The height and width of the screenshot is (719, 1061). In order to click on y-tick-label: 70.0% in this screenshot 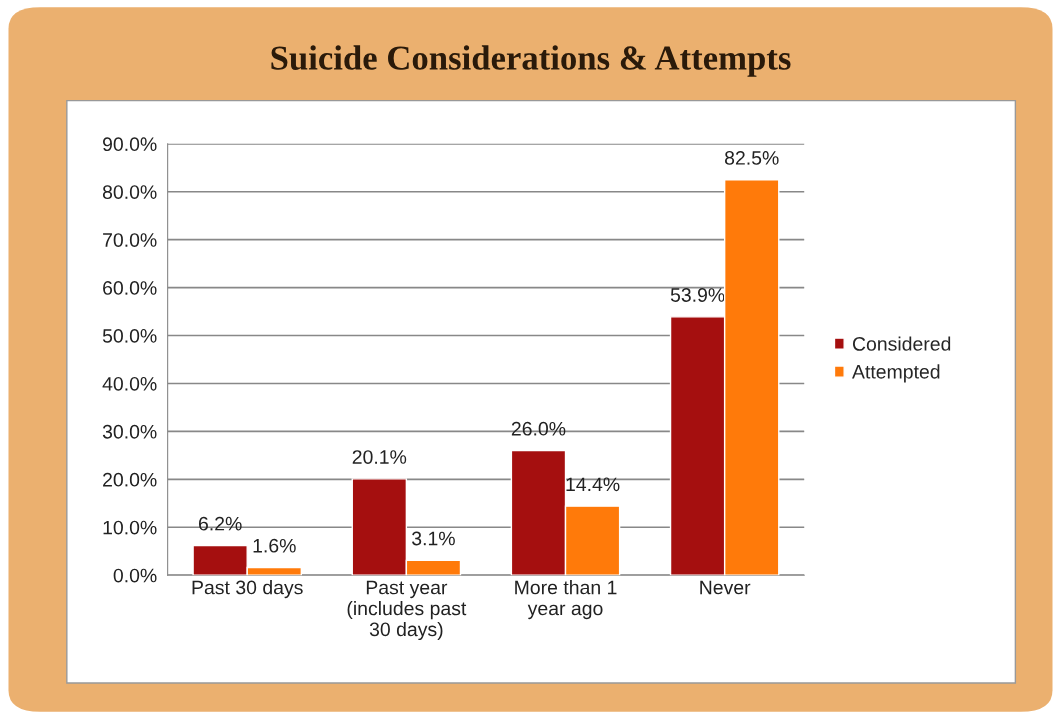, I will do `click(130, 240)`.